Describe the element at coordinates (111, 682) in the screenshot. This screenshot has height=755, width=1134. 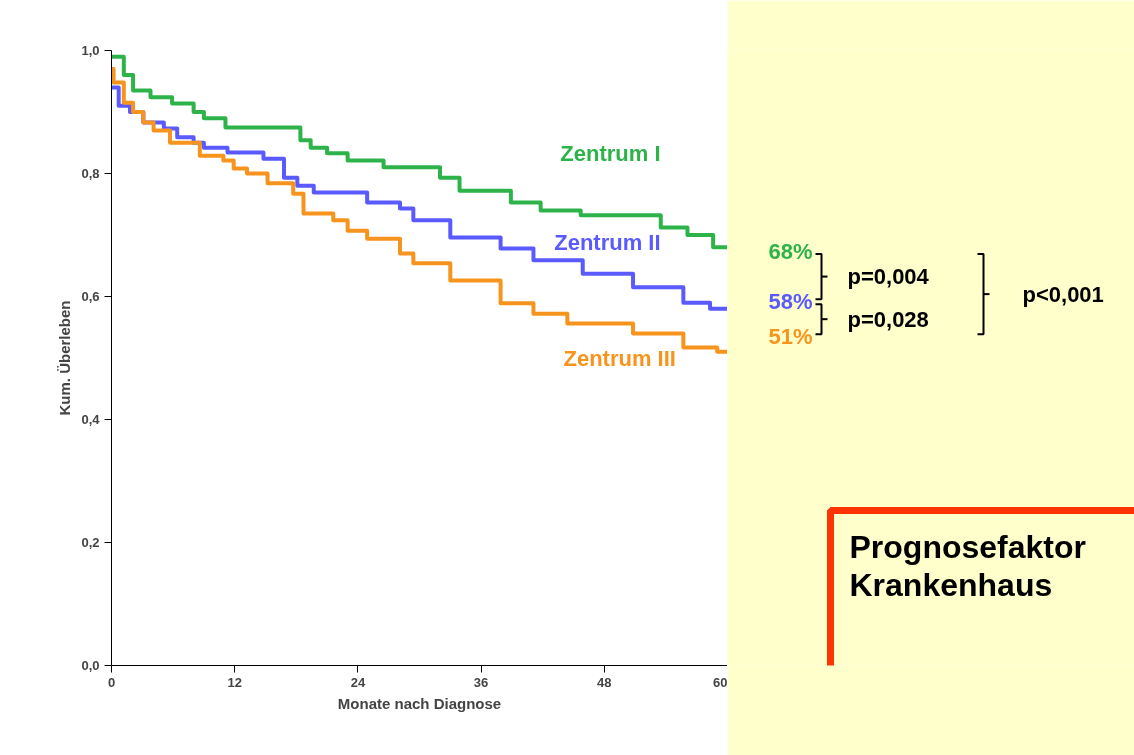
I see `x-tick-label: 0` at that location.